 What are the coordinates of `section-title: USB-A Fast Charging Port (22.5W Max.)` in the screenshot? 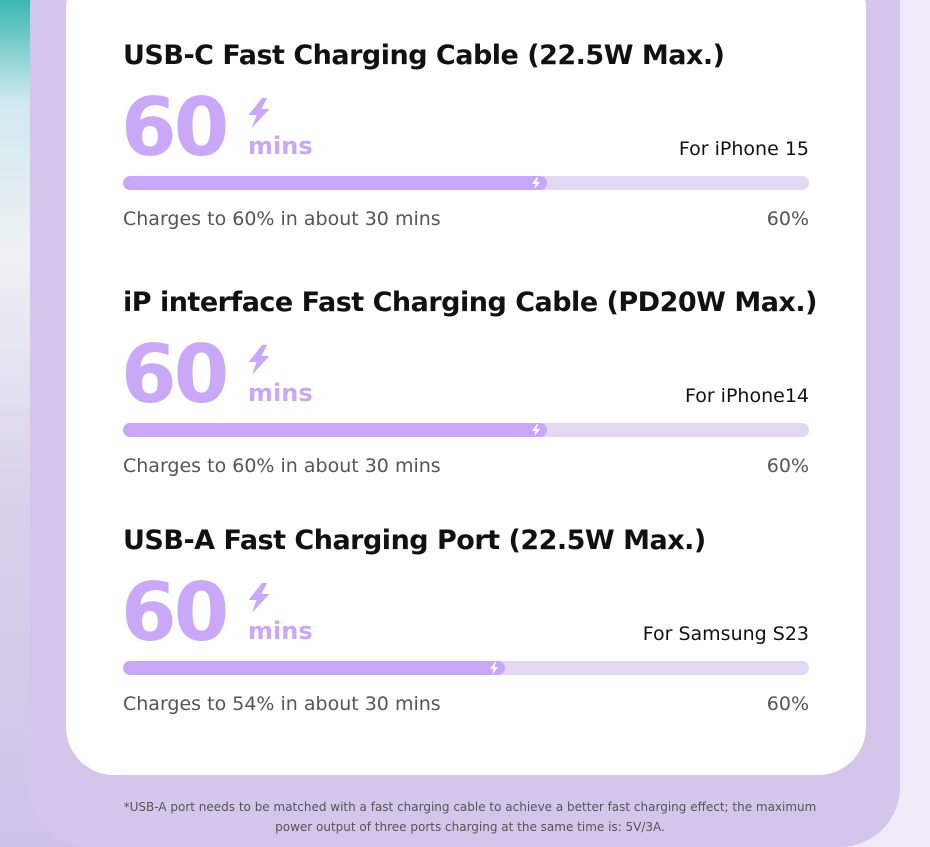 It's located at (414, 540).